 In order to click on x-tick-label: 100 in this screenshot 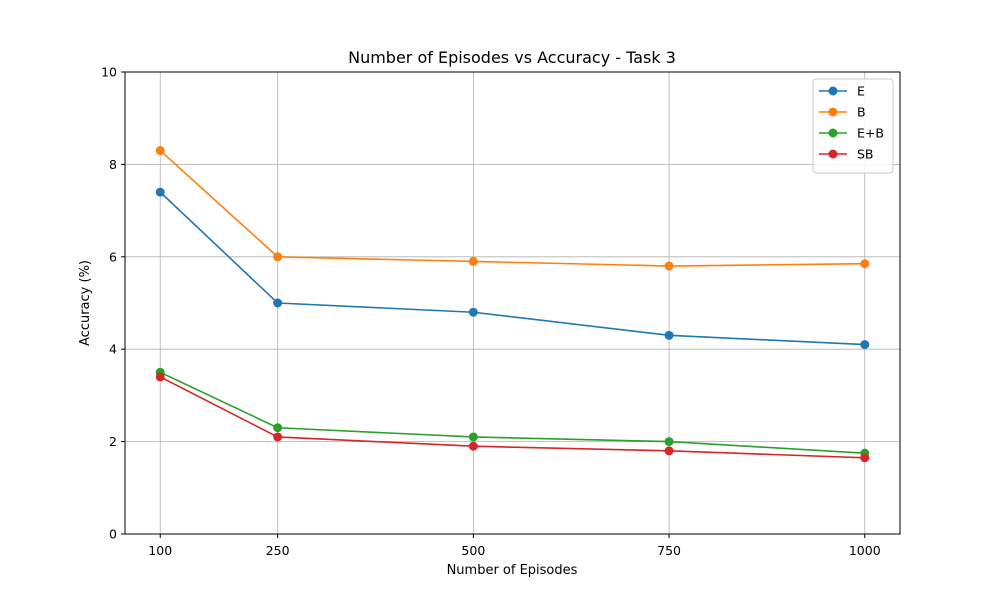, I will do `click(160, 550)`.